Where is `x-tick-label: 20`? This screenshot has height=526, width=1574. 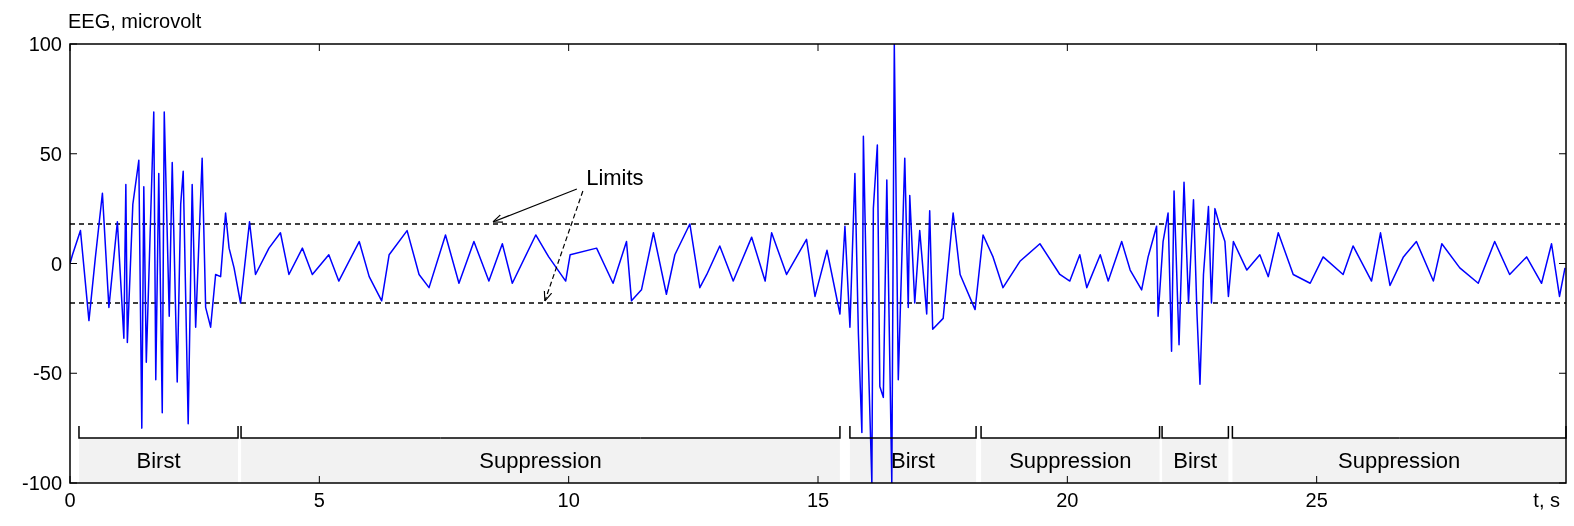 x-tick-label: 20 is located at coordinates (1067, 500).